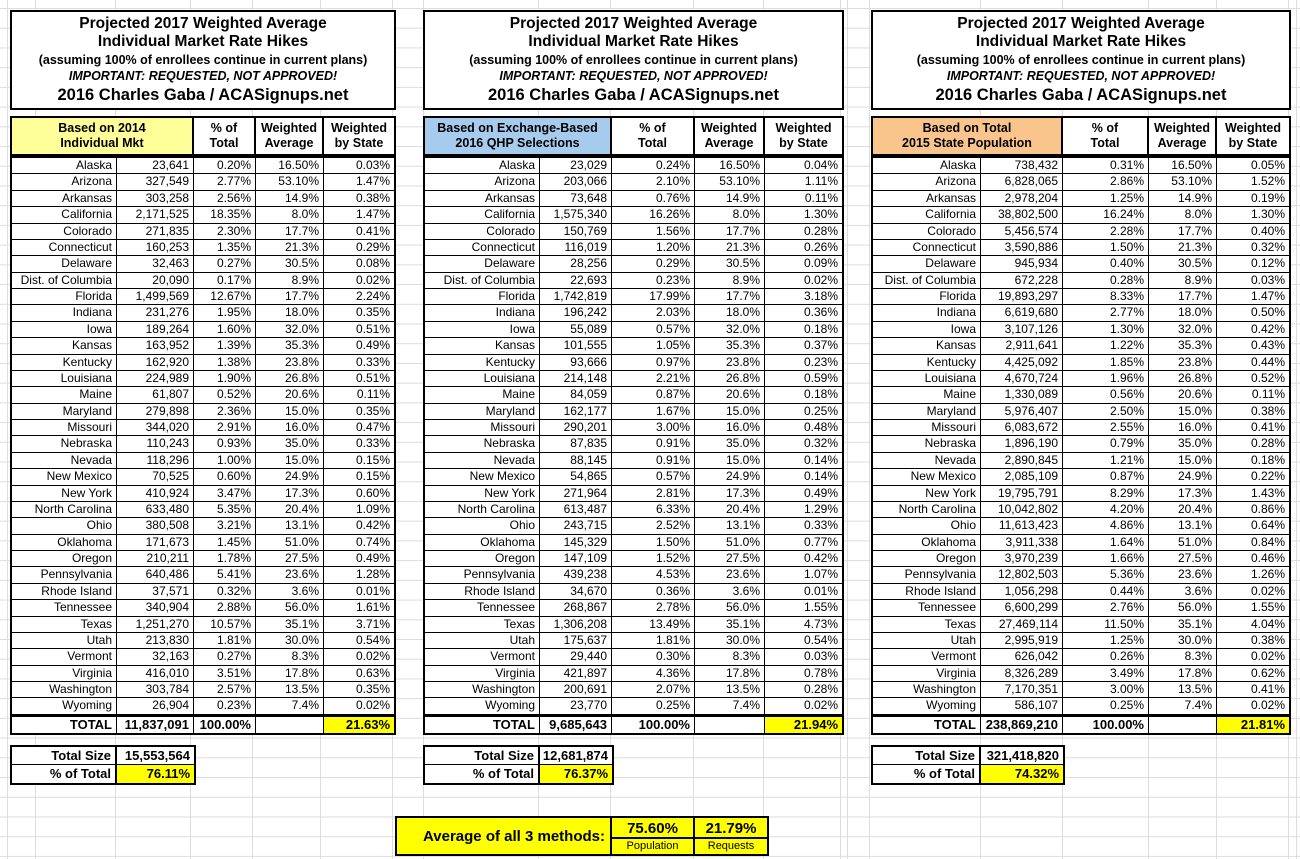 The width and height of the screenshot is (1300, 859). Describe the element at coordinates (64, 510) in the screenshot. I see `cell-state-name: North Carolina` at that location.